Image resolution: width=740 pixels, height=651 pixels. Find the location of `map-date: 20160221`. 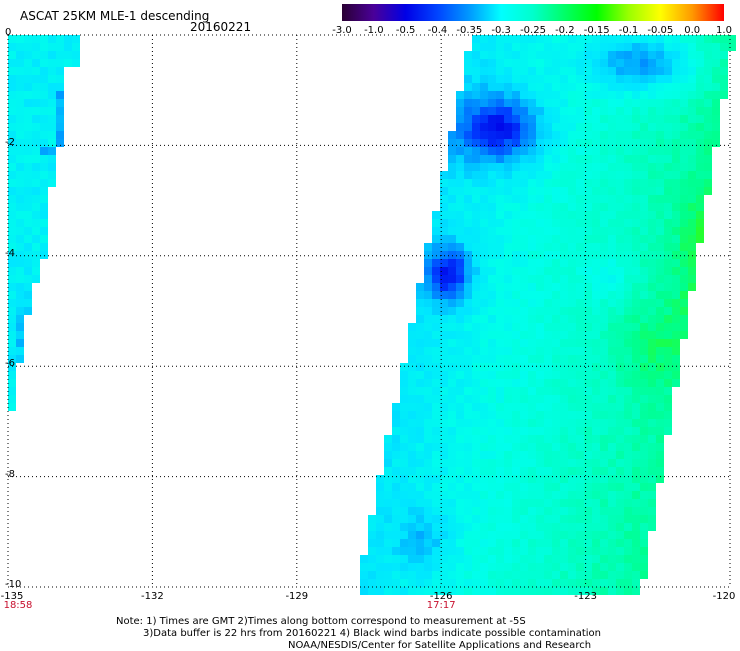

map-date: 20160221 is located at coordinates (221, 27).